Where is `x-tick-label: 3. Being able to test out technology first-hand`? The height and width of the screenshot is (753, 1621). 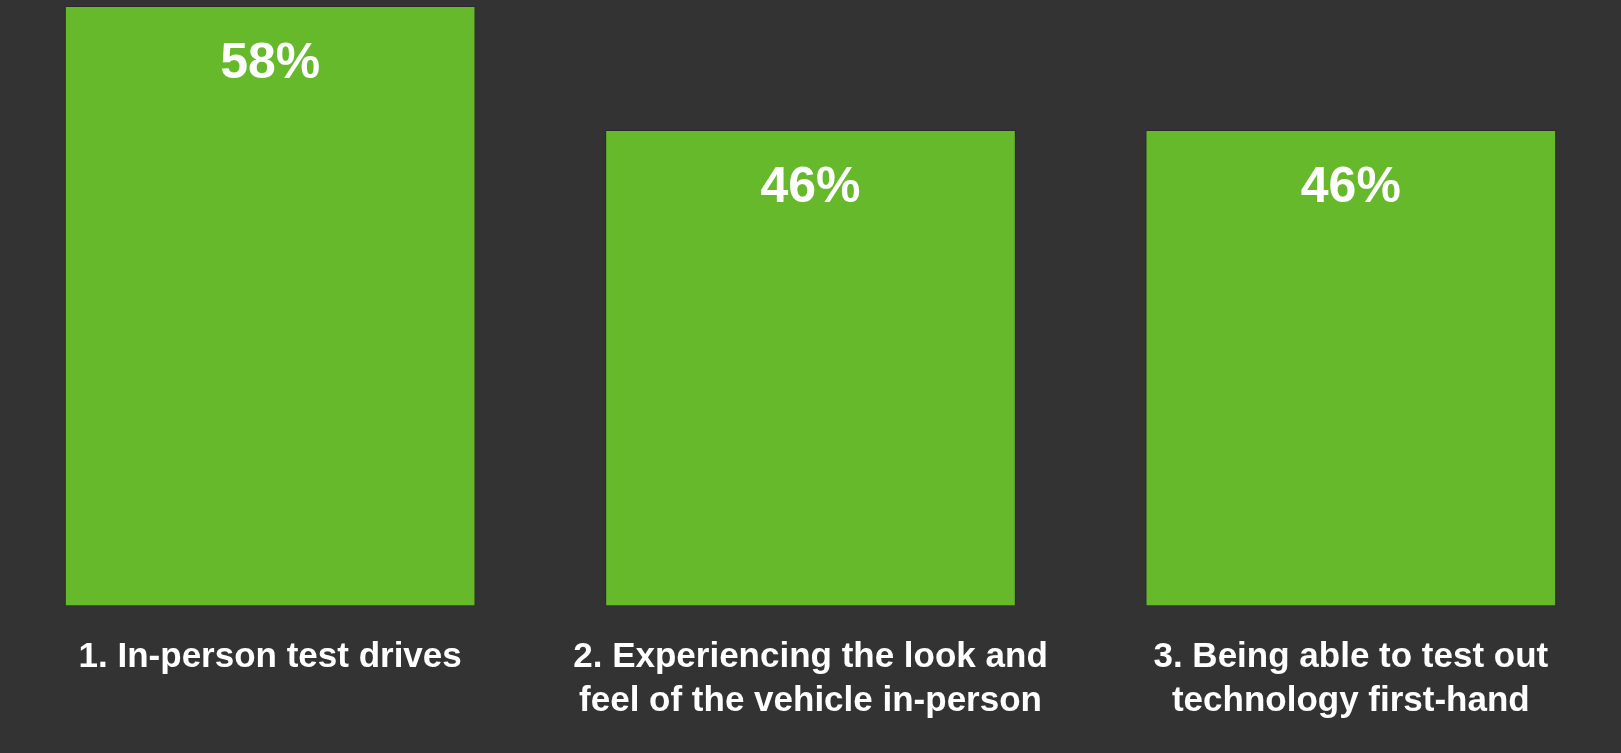
x-tick-label: 3. Being able to test out technology first-hand is located at coordinates (1351, 676).